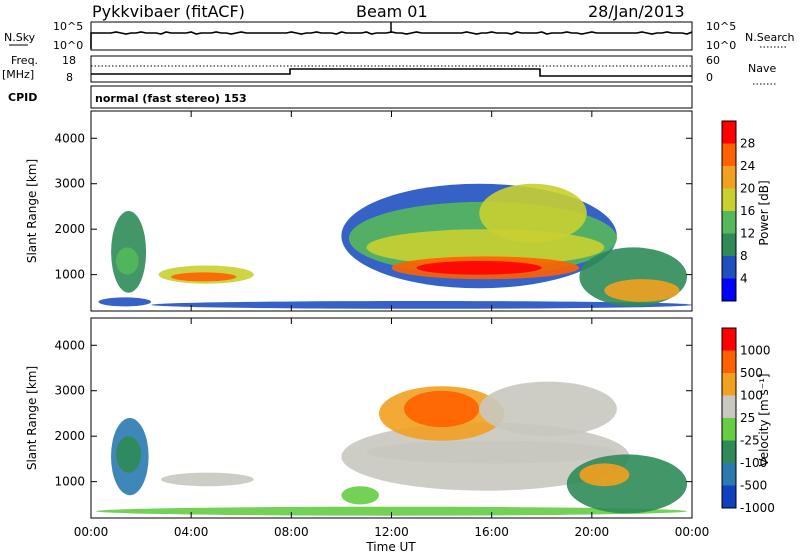  What do you see at coordinates (751, 396) in the screenshot?
I see `colorbar-tick-label: 100` at bounding box center [751, 396].